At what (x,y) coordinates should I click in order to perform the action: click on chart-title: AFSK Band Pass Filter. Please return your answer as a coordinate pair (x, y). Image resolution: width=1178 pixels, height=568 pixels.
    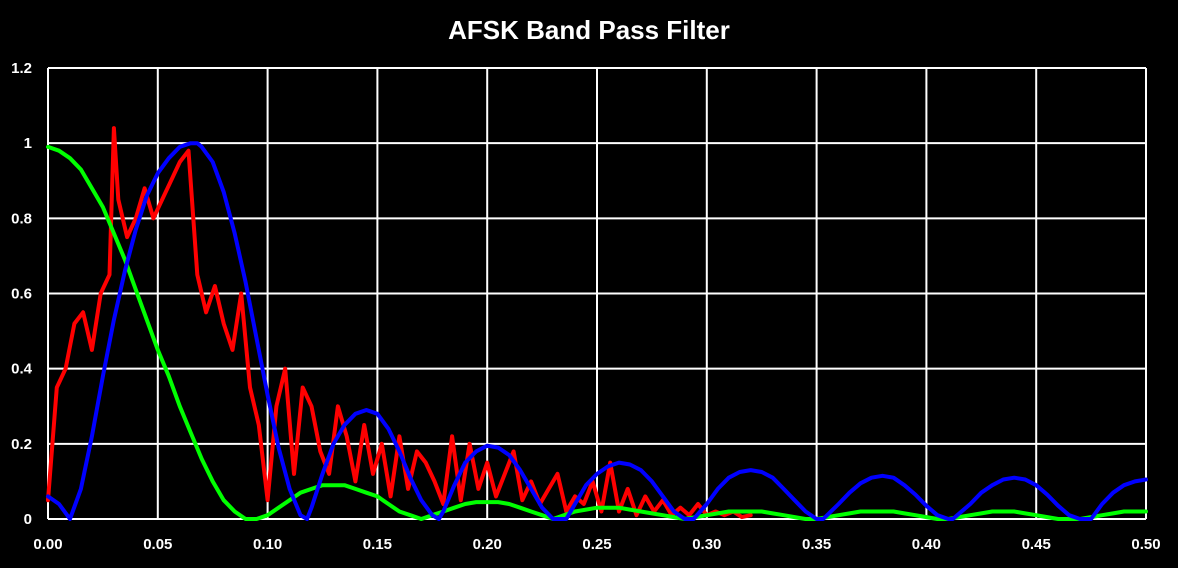
    Looking at the image, I should click on (589, 30).